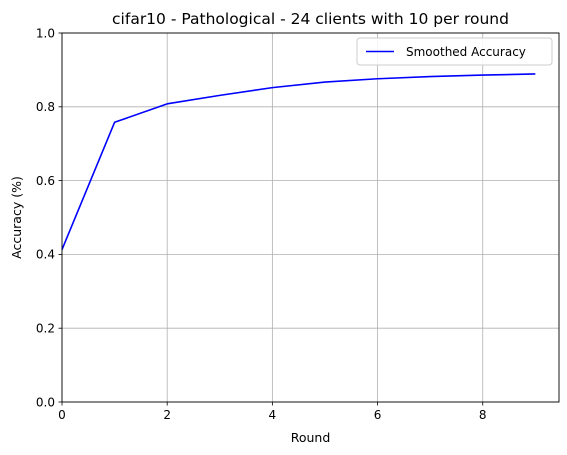 The width and height of the screenshot is (567, 455). I want to click on y-tick-label: 1.0, so click(45, 33).